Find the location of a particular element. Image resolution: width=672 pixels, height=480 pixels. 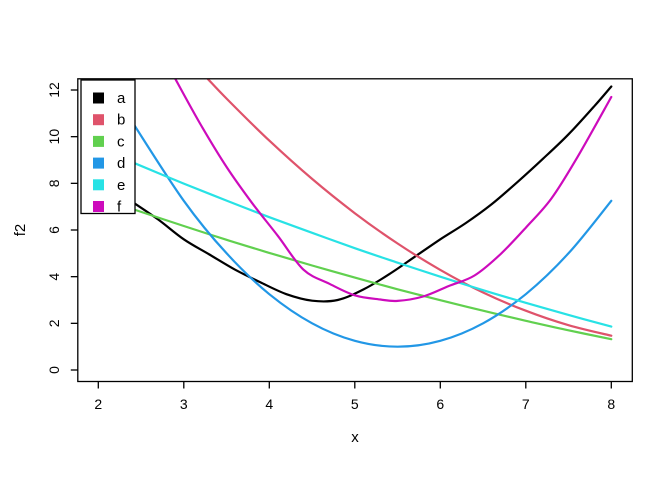

legend-swatch-f is located at coordinates (98, 206).